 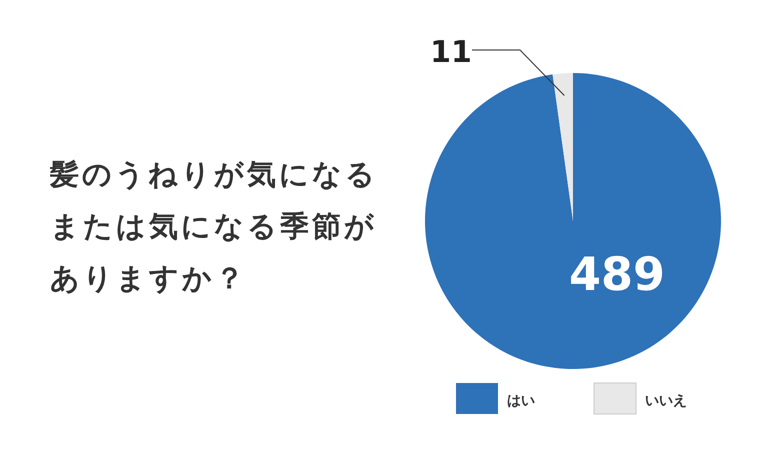 What do you see at coordinates (451, 52) in the screenshot?
I see `data-label: 11` at bounding box center [451, 52].